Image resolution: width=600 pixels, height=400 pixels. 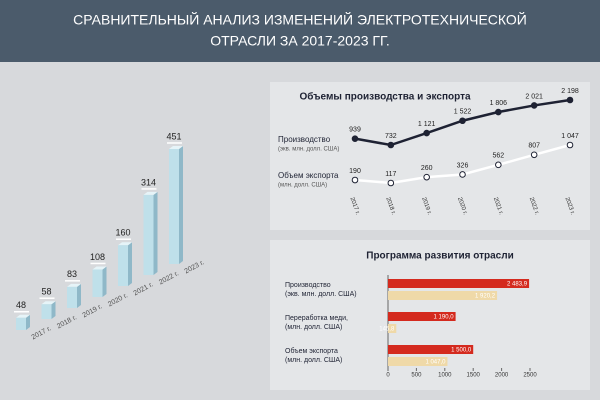 What do you see at coordinates (355, 171) in the screenshot?
I see `value-label: 190` at bounding box center [355, 171].